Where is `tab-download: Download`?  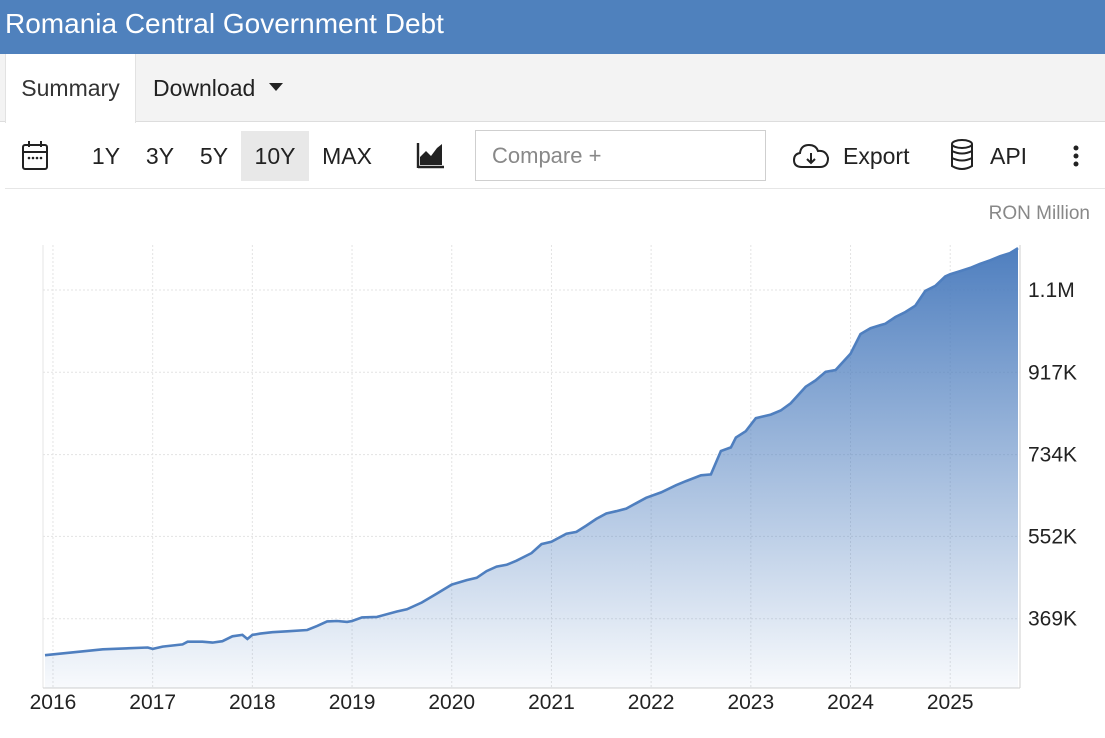 tab-download: Download is located at coordinates (218, 88).